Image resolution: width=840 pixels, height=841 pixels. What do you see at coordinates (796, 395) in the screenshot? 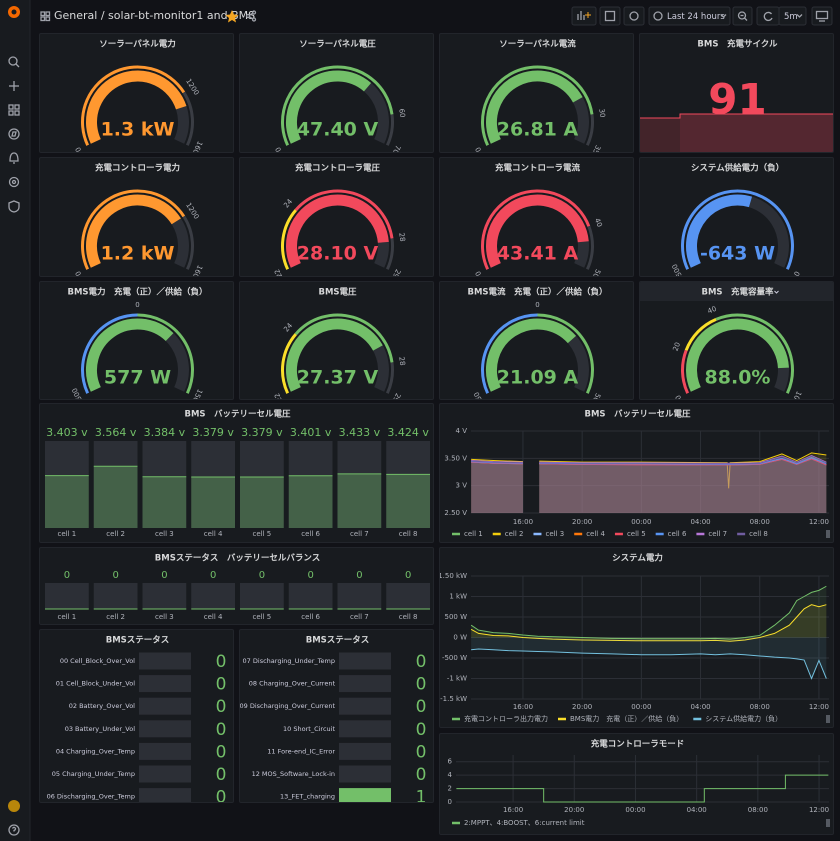
I see `gauge-tick-label: 100` at bounding box center [796, 395].